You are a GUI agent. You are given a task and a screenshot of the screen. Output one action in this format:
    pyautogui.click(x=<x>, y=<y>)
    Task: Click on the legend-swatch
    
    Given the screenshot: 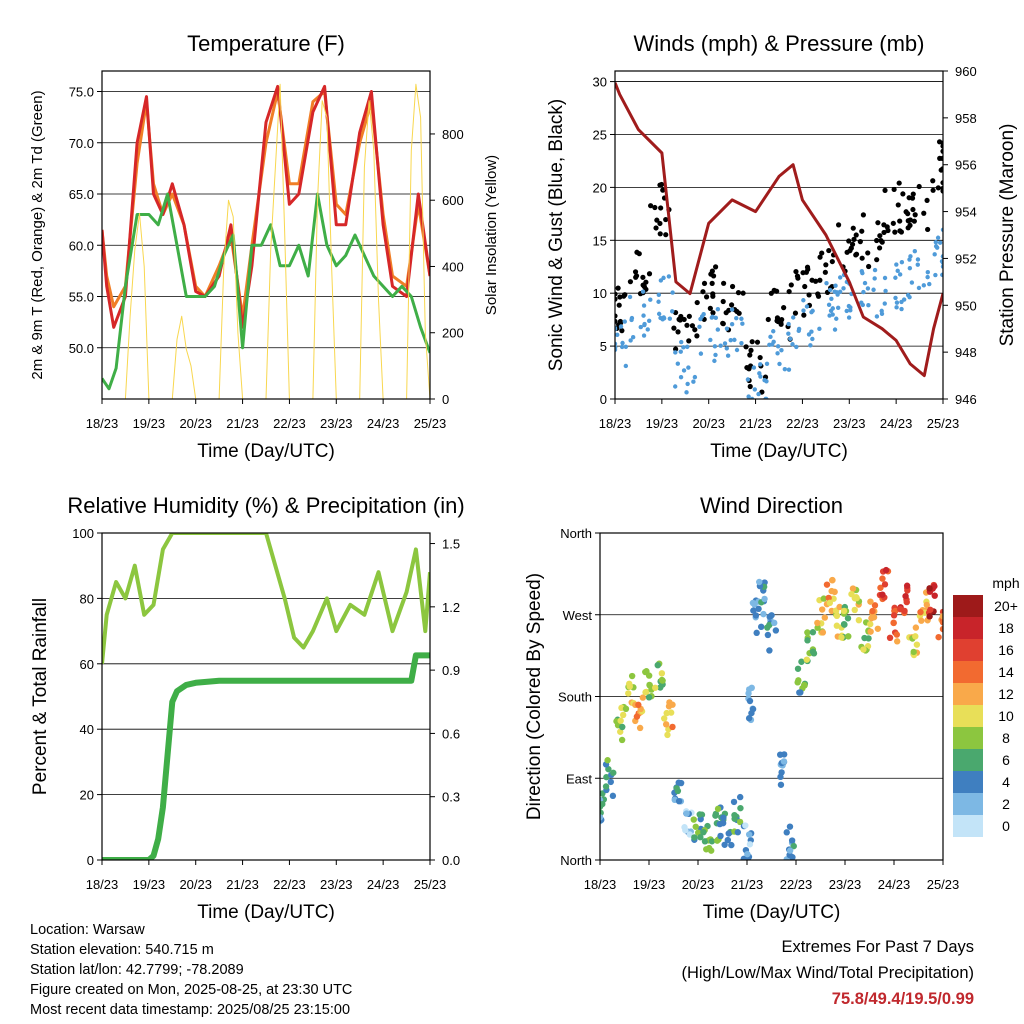 What is the action you would take?
    pyautogui.click(x=968, y=606)
    